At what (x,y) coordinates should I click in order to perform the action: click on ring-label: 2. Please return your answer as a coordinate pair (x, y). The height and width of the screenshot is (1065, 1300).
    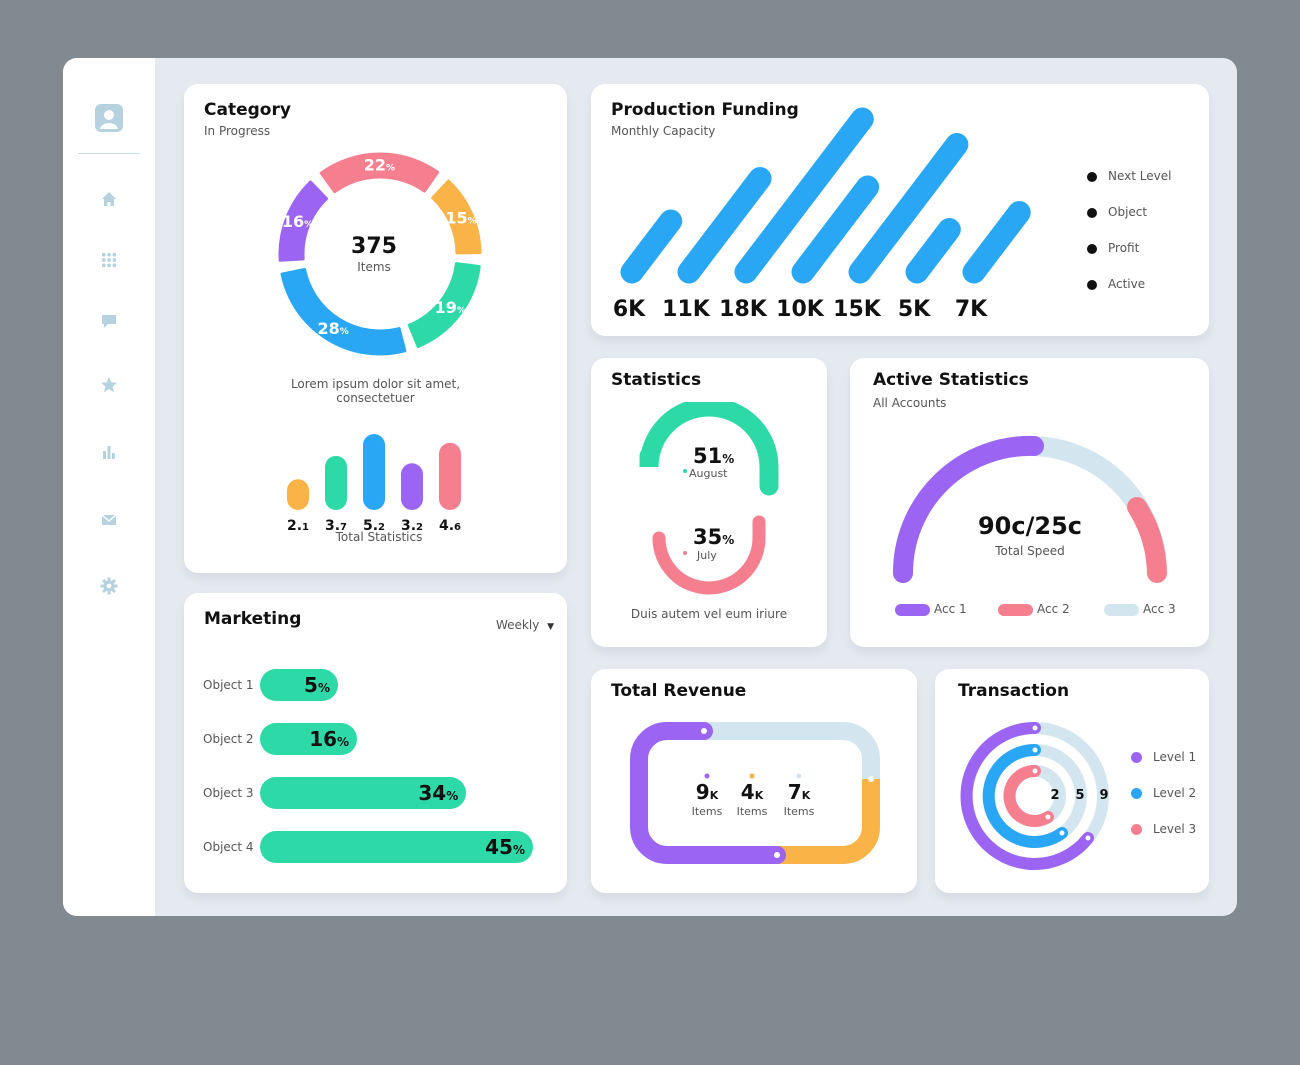
    Looking at the image, I should click on (1055, 795).